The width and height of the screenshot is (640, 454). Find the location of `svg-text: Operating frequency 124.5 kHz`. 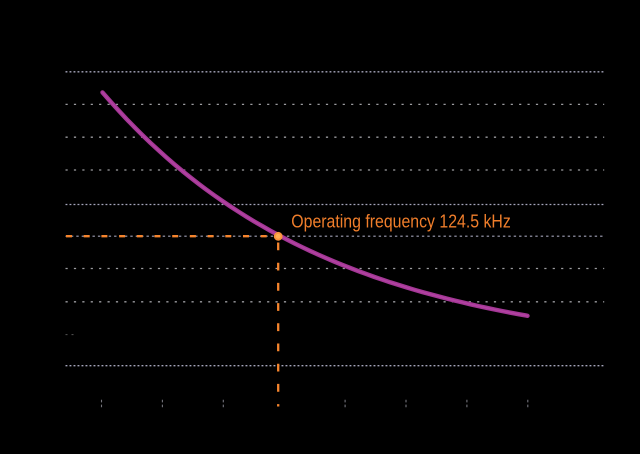

svg-text: Operating frequency 124.5 kHz is located at coordinates (401, 222).